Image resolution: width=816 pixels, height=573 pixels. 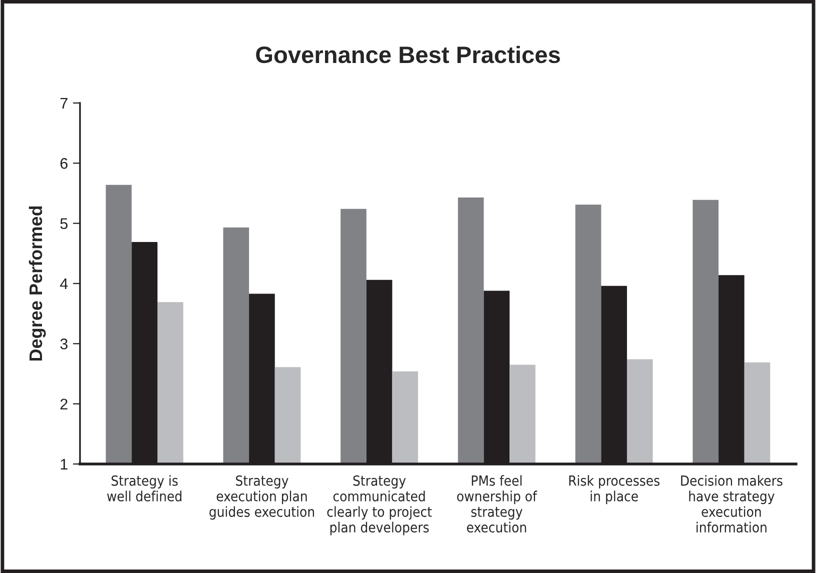 I want to click on x-tick-label: Strategy is well defined, so click(x=144, y=488).